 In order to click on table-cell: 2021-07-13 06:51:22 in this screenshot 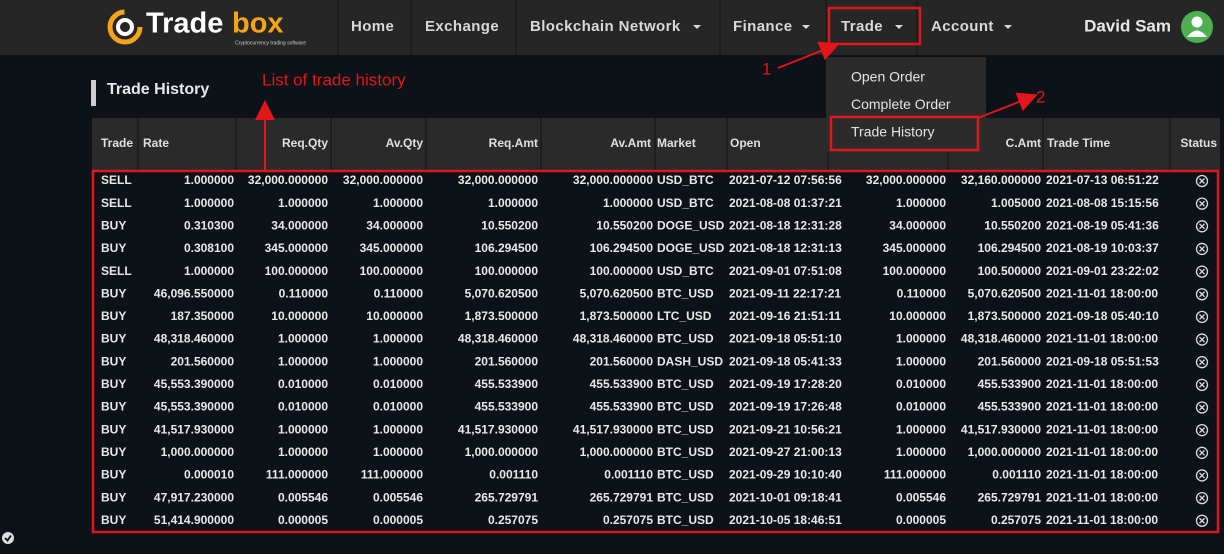, I will do `click(1102, 180)`.